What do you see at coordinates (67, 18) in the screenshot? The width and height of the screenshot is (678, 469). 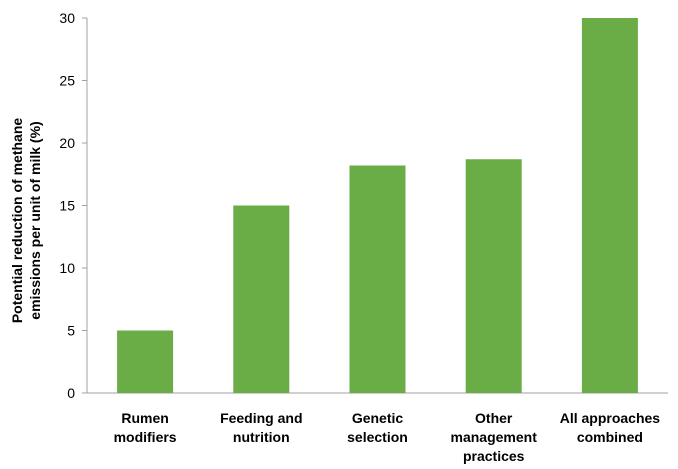 I see `y-tick-label: 30` at bounding box center [67, 18].